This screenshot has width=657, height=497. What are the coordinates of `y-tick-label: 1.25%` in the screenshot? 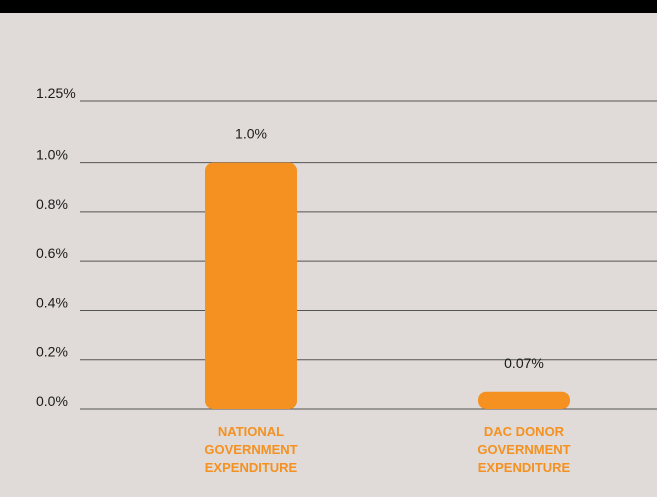 It's located at (56, 93).